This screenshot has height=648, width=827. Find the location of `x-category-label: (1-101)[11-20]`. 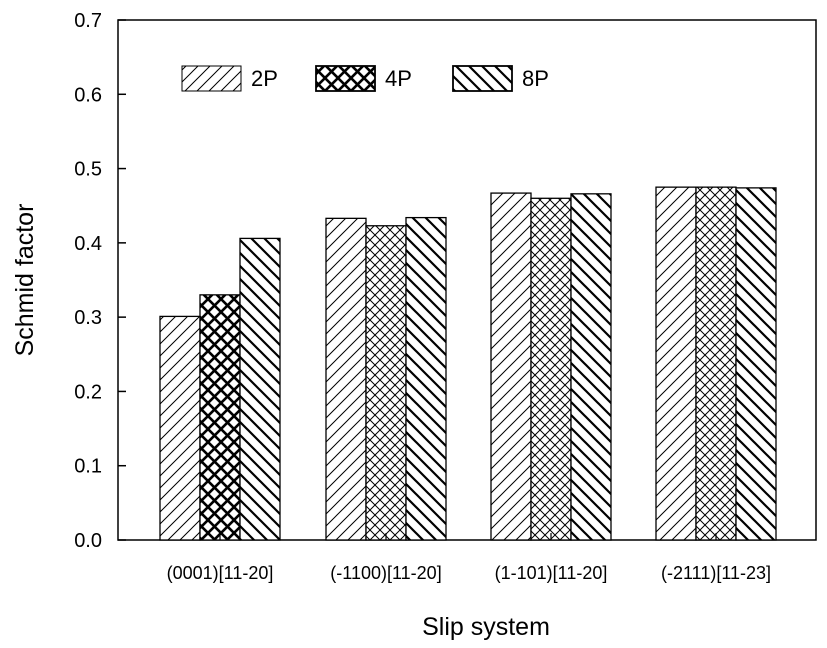

x-category-label: (1-101)[11-20] is located at coordinates (551, 573).